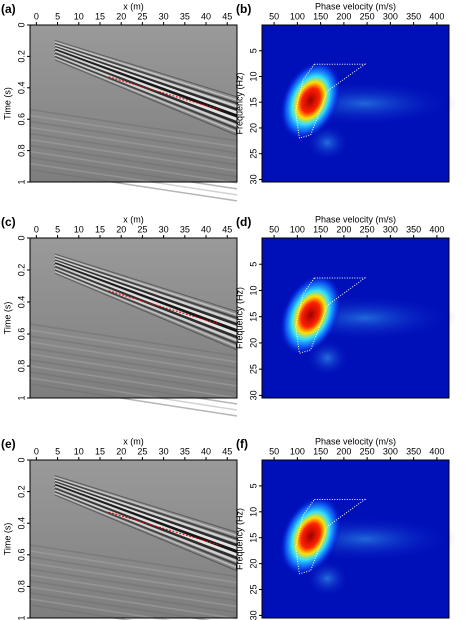 This screenshot has height=620, width=474. Describe the element at coordinates (253, 290) in the screenshot. I see `y-tick-label: 10` at that location.